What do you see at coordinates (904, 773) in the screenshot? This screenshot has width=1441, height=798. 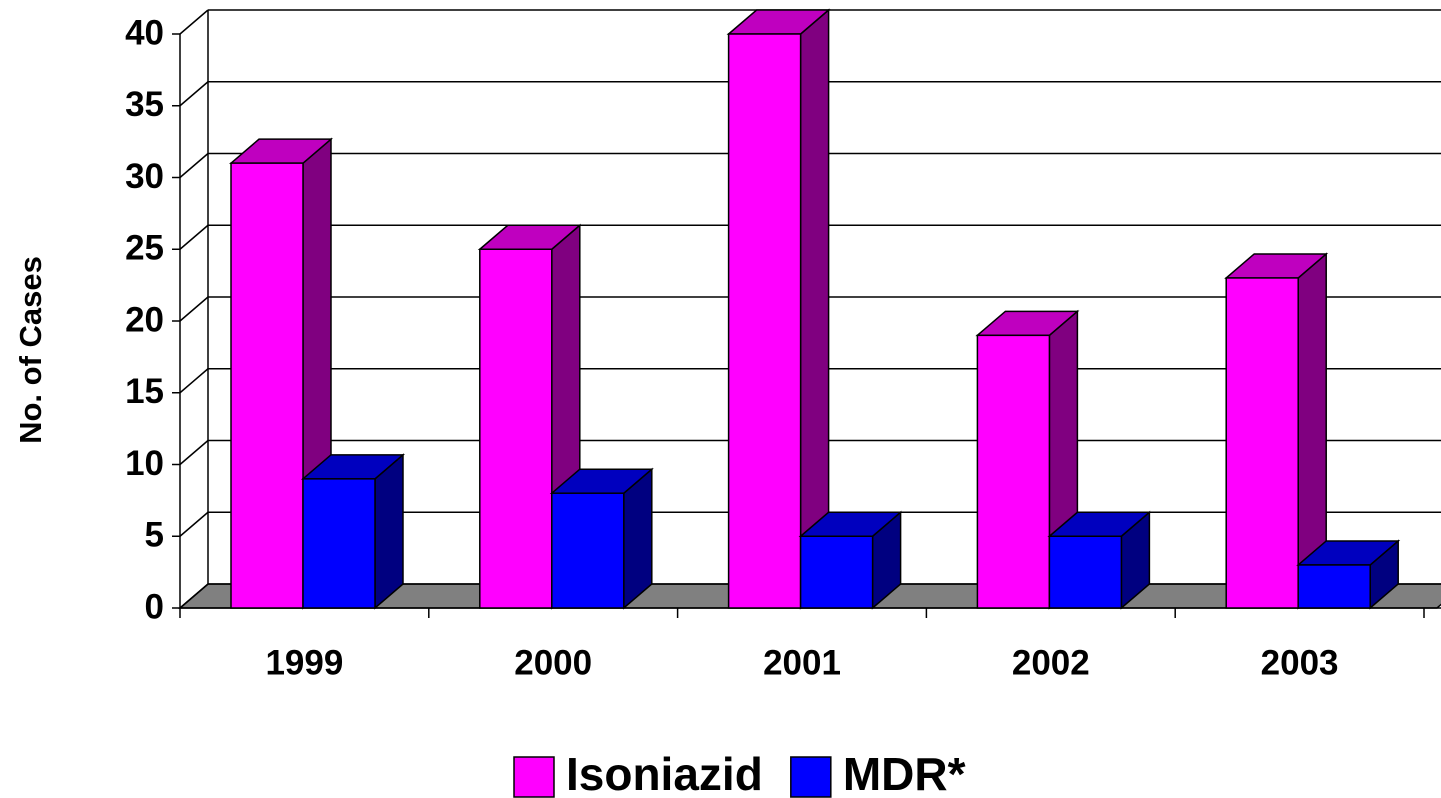 I see `legend-label: MDR*` at bounding box center [904, 773].